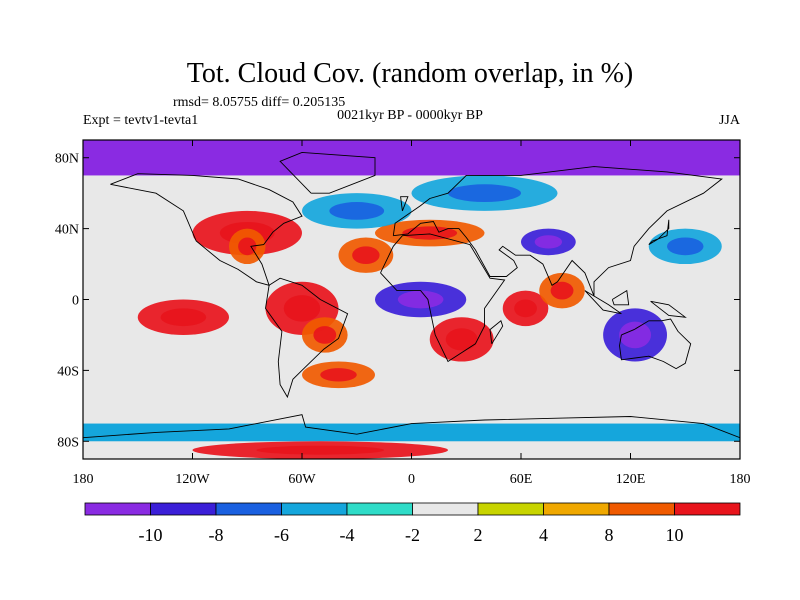 The height and width of the screenshot is (600, 800). What do you see at coordinates (631, 479) in the screenshot?
I see `lon-label: 120E` at bounding box center [631, 479].